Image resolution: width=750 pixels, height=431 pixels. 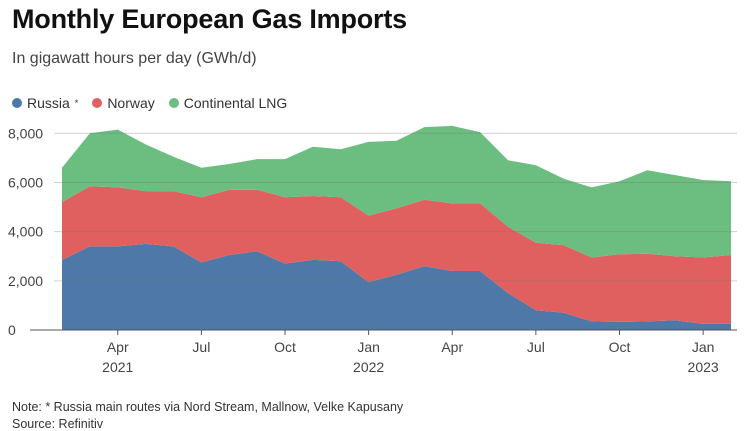 What do you see at coordinates (17, 103) in the screenshot?
I see `legend-swatch-russia` at bounding box center [17, 103].